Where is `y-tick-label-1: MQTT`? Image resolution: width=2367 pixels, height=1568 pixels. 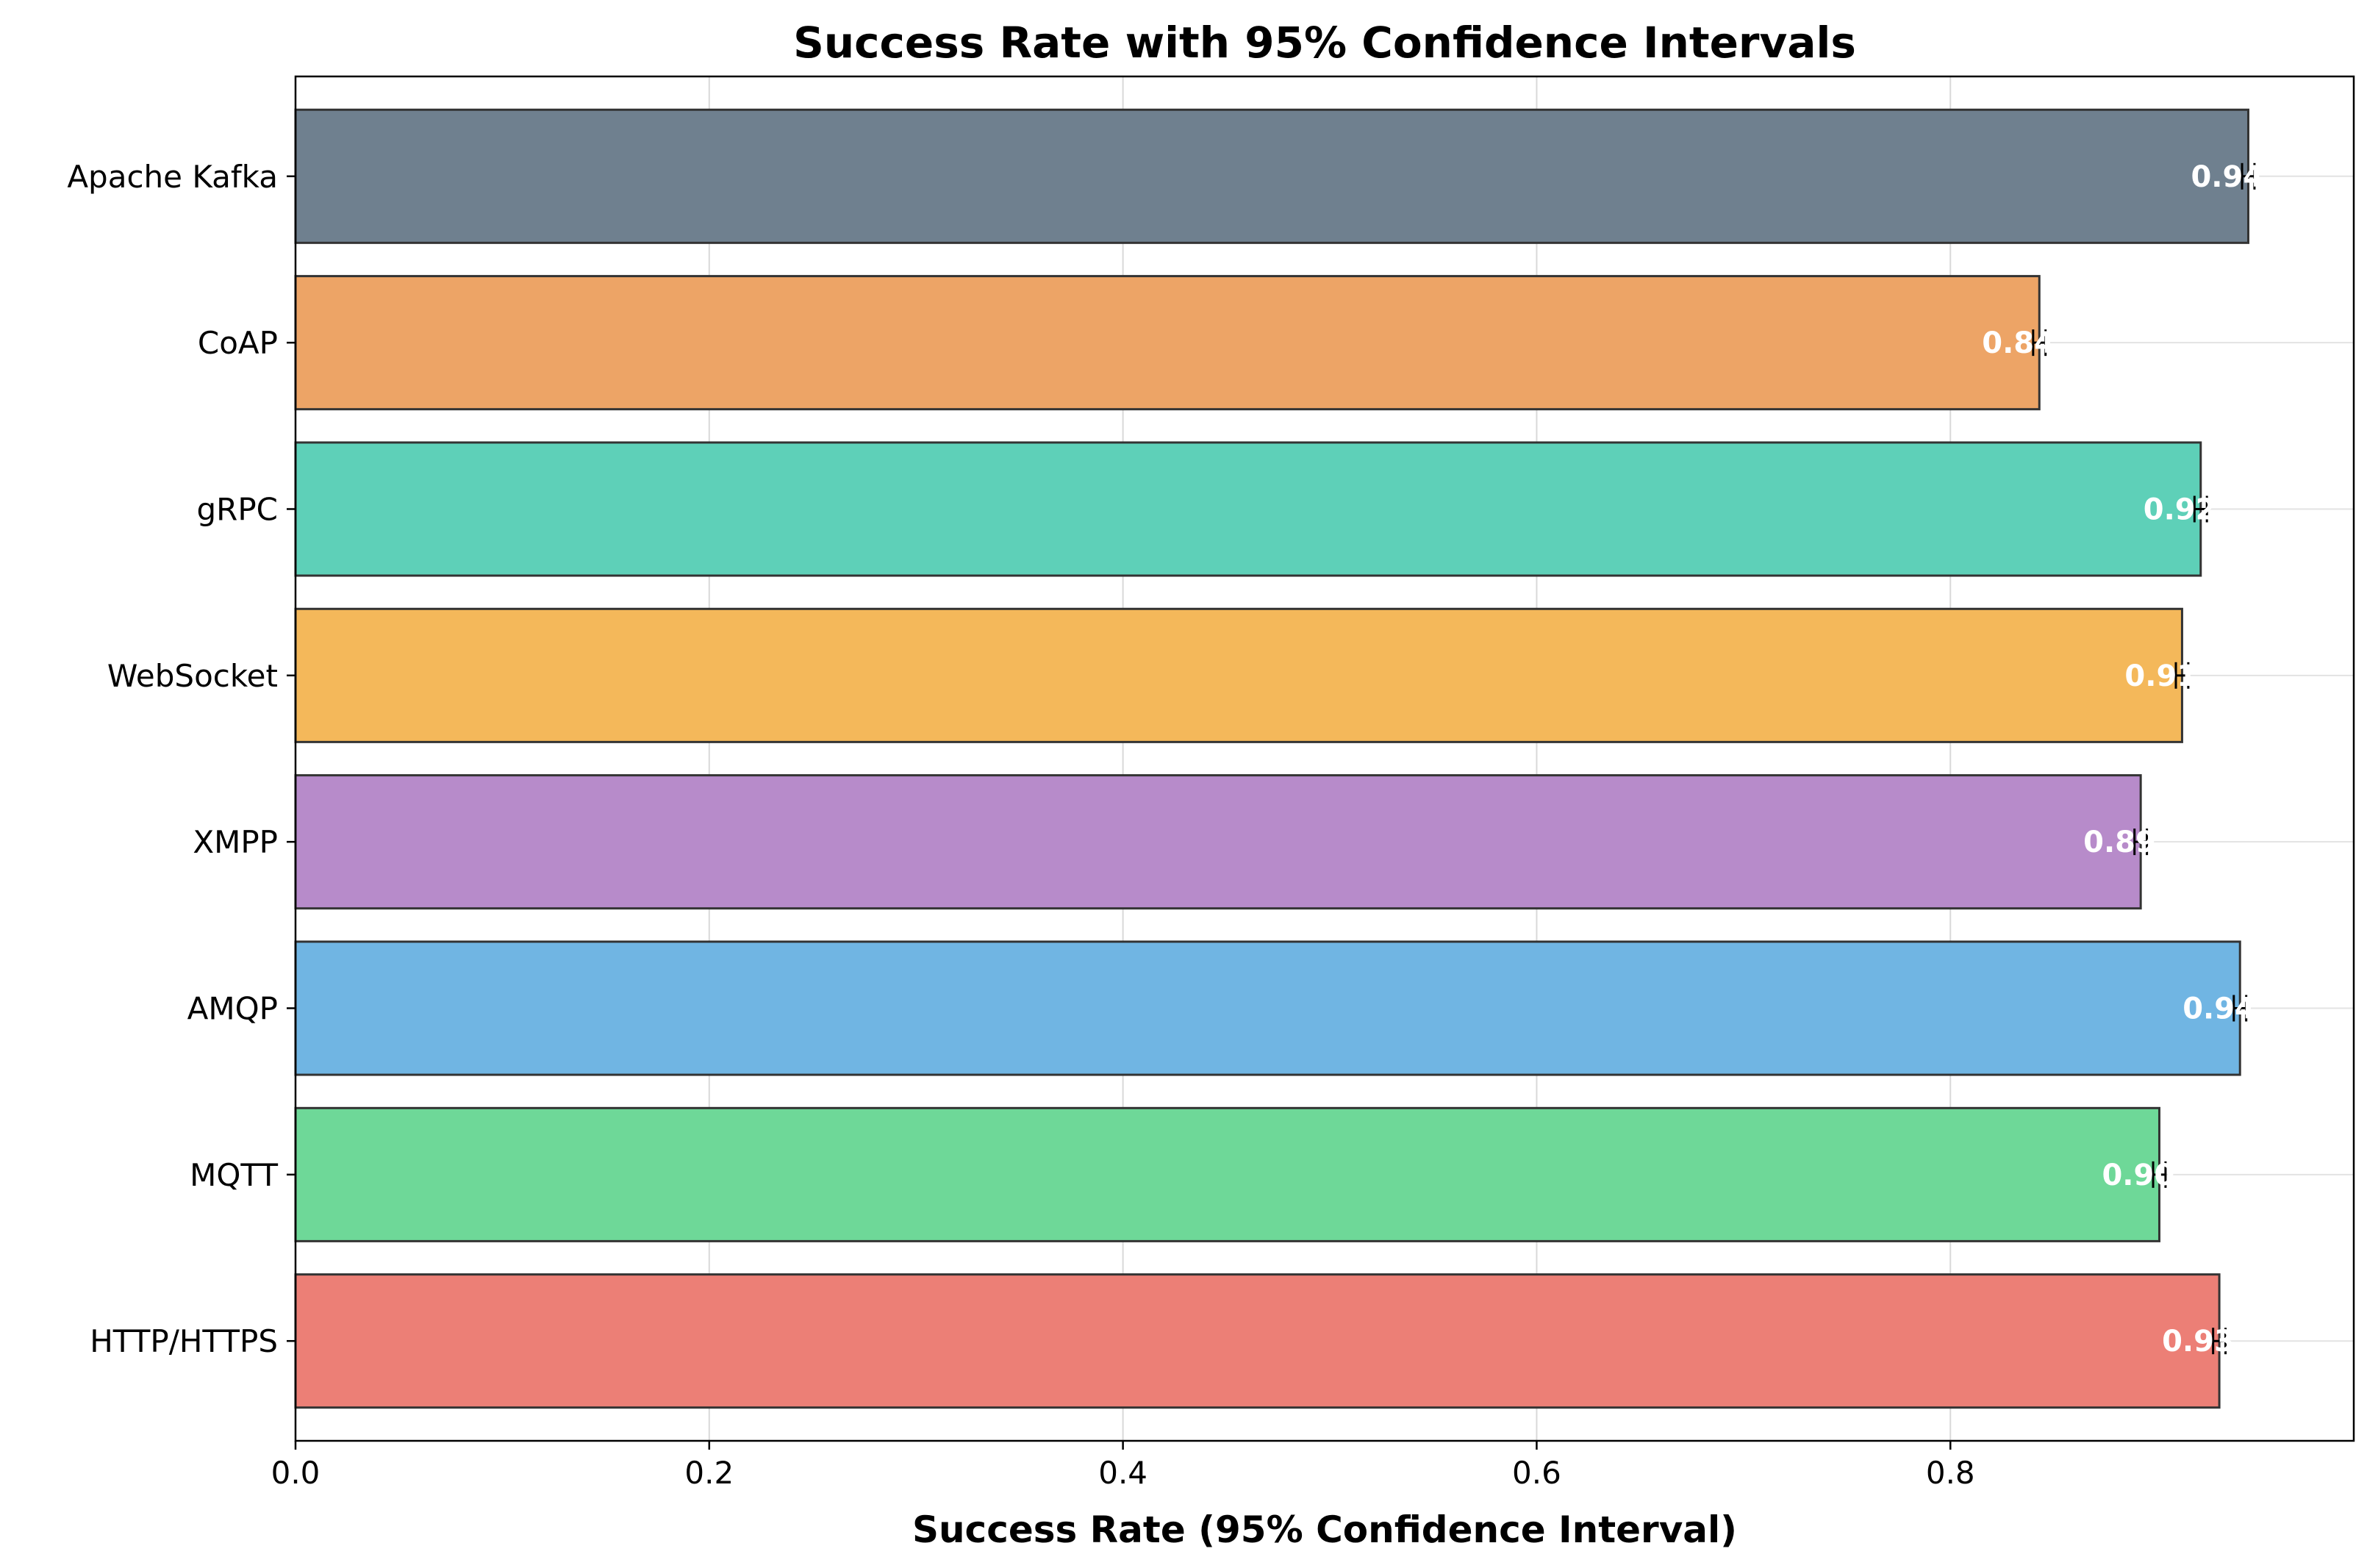
y-tick-label-1: MQTT is located at coordinates (234, 1175).